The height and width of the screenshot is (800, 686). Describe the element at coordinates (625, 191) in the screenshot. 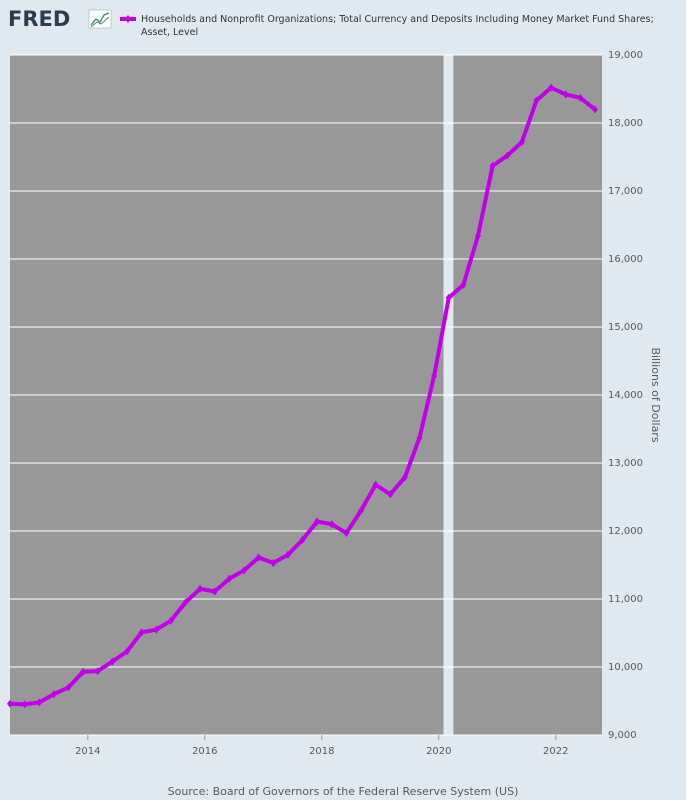

I see `y-tick-label: 17,000` at that location.